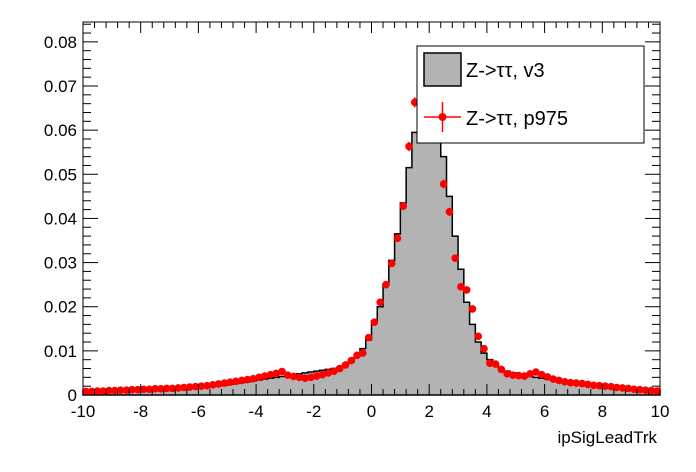 This screenshot has width=696, height=472. I want to click on legend-label-v3: Z->ττ, v3, so click(505, 71).